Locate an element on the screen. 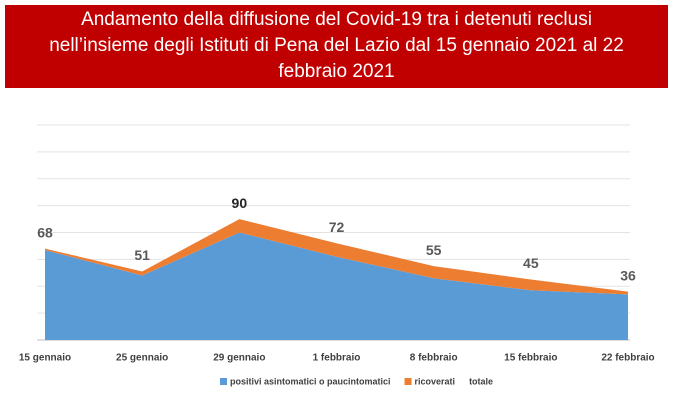  legend-label: totale is located at coordinates (481, 381).